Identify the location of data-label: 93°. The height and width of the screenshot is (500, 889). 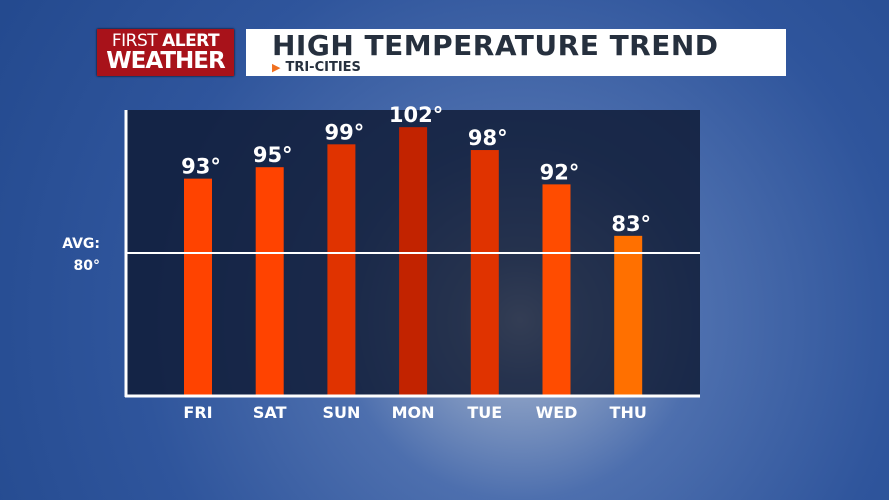
(201, 167).